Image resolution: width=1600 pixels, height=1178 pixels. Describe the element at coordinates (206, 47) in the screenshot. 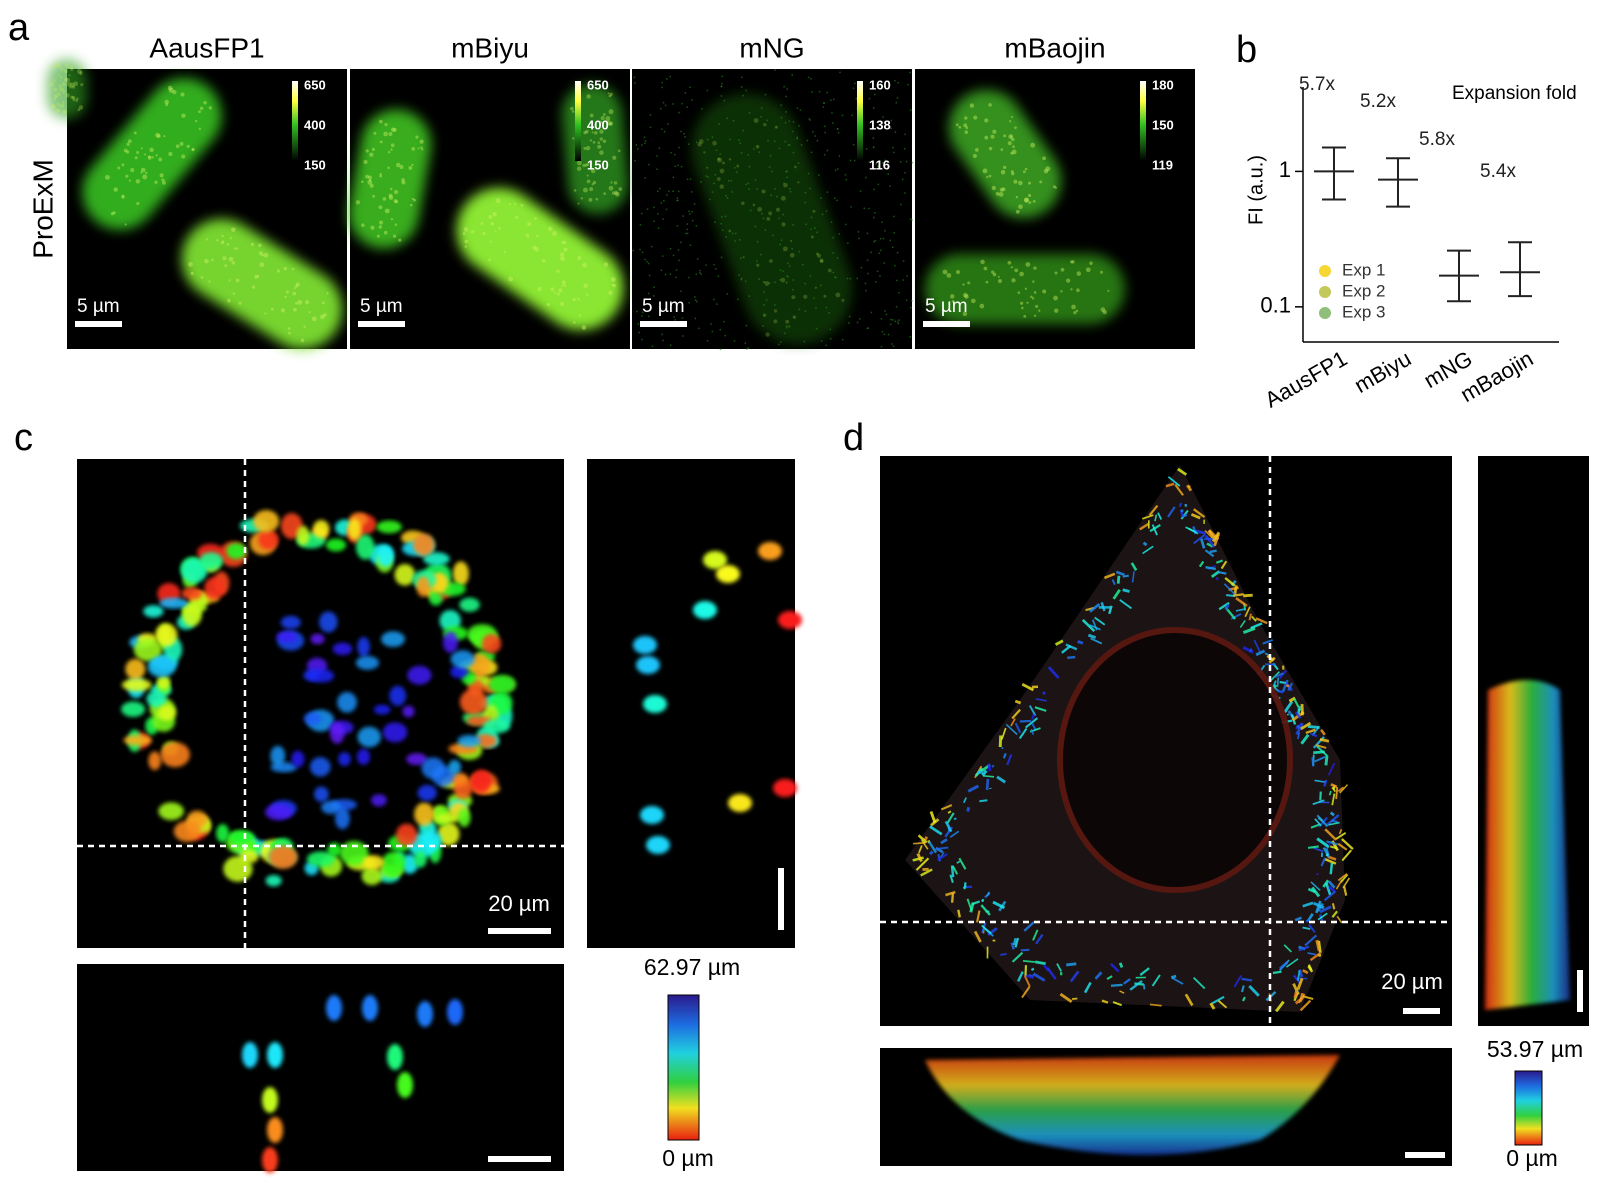

I see `image-title: AausFP1` at that location.